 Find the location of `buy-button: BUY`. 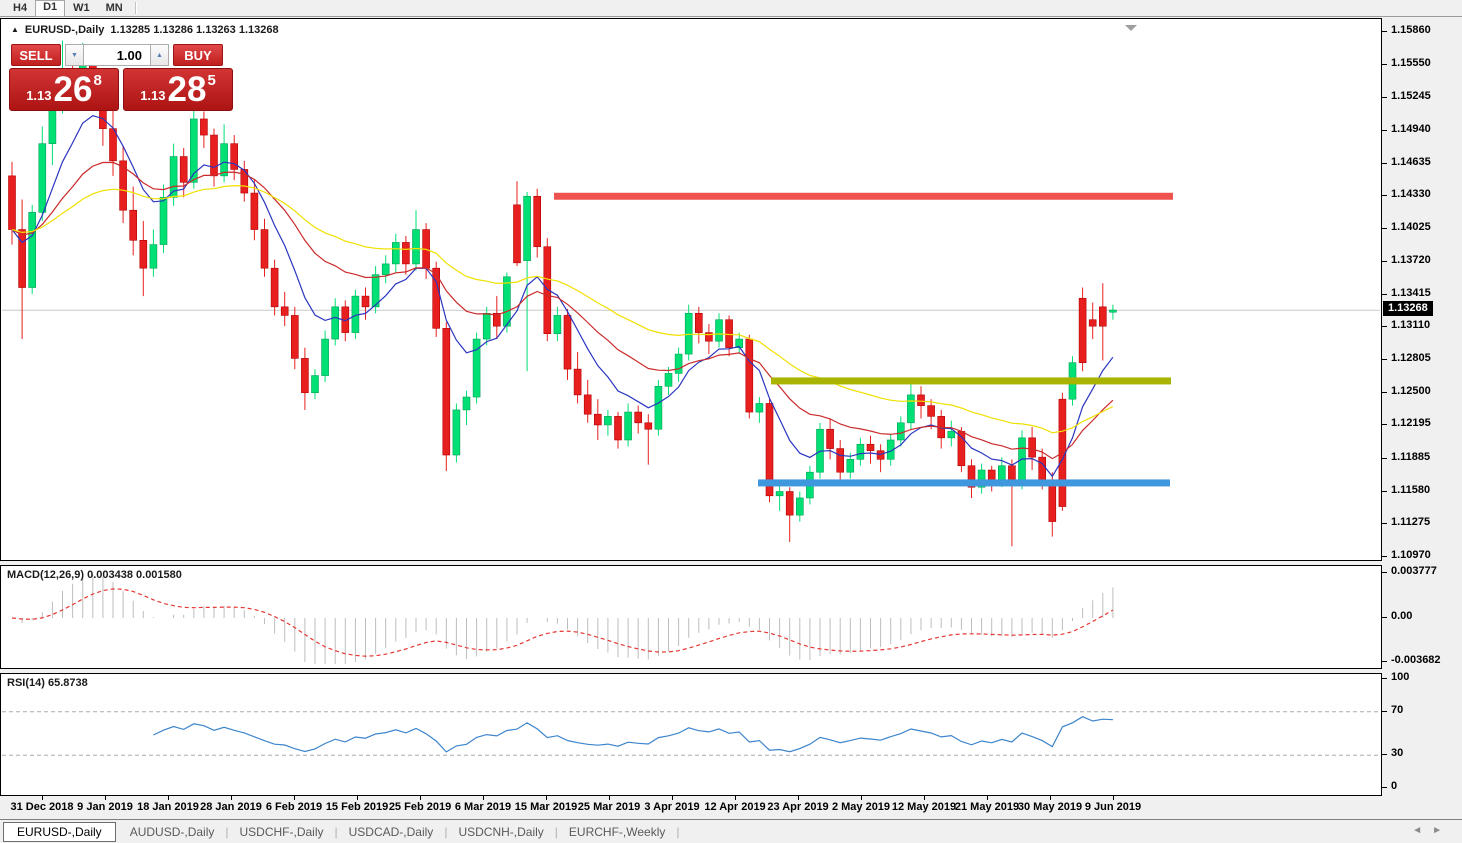

buy-button: BUY is located at coordinates (198, 55).